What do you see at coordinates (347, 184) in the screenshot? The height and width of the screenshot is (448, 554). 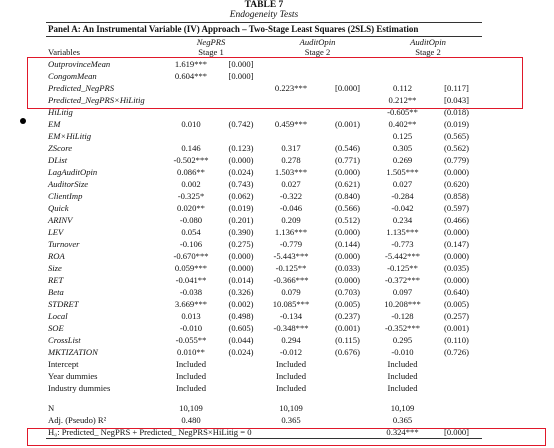 I see `cell: (0.621)` at bounding box center [347, 184].